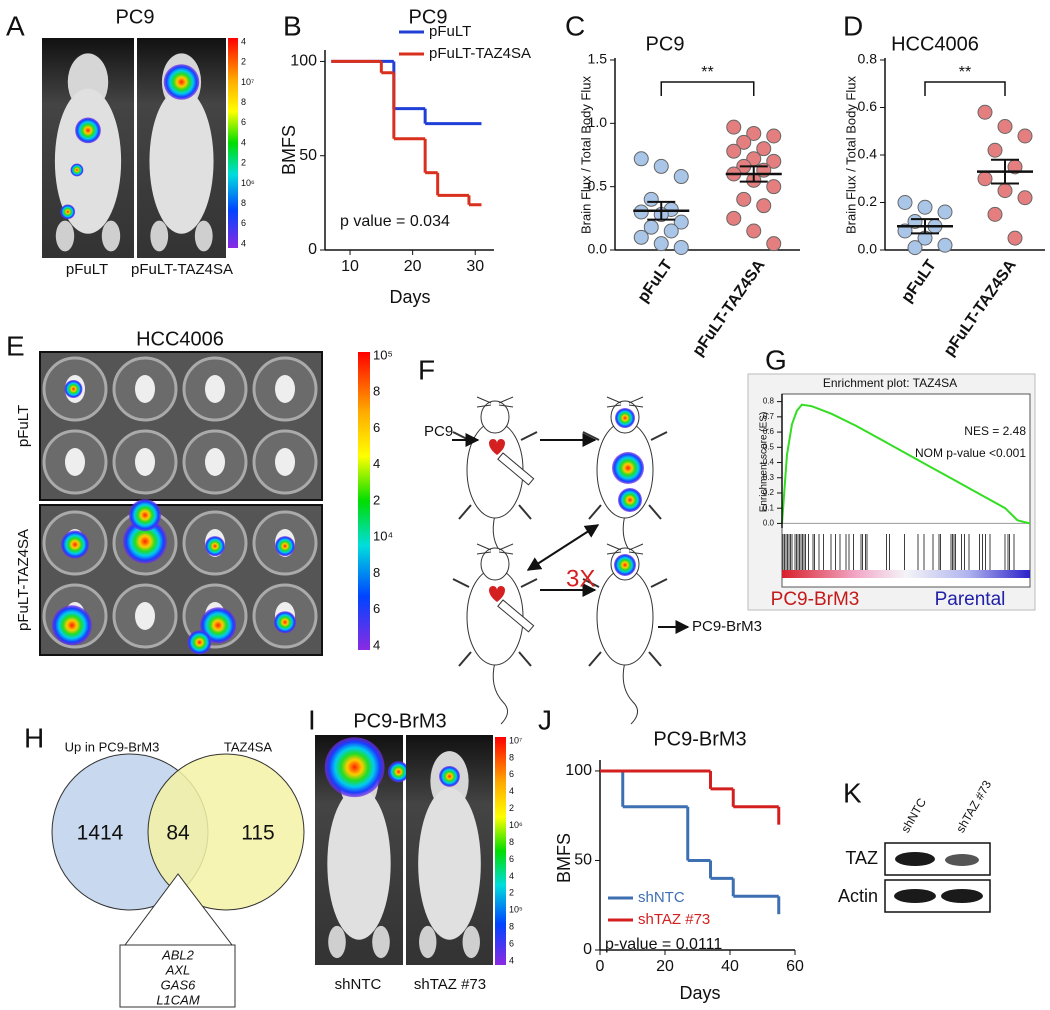  Describe the element at coordinates (100, 833) in the screenshot. I see `set-count: 1414` at that location.